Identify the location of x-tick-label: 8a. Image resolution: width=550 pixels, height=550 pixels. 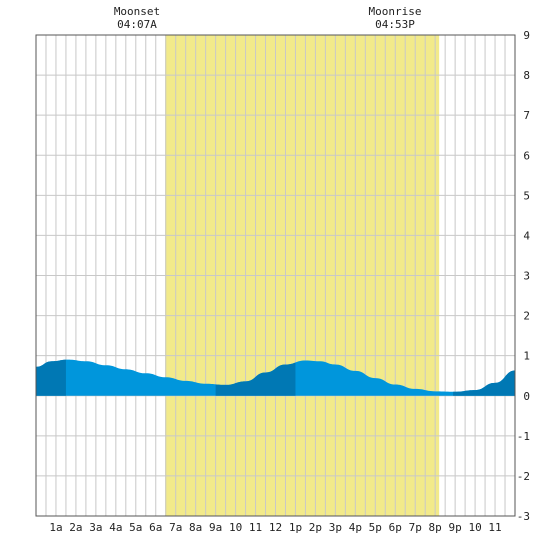
(195, 527).